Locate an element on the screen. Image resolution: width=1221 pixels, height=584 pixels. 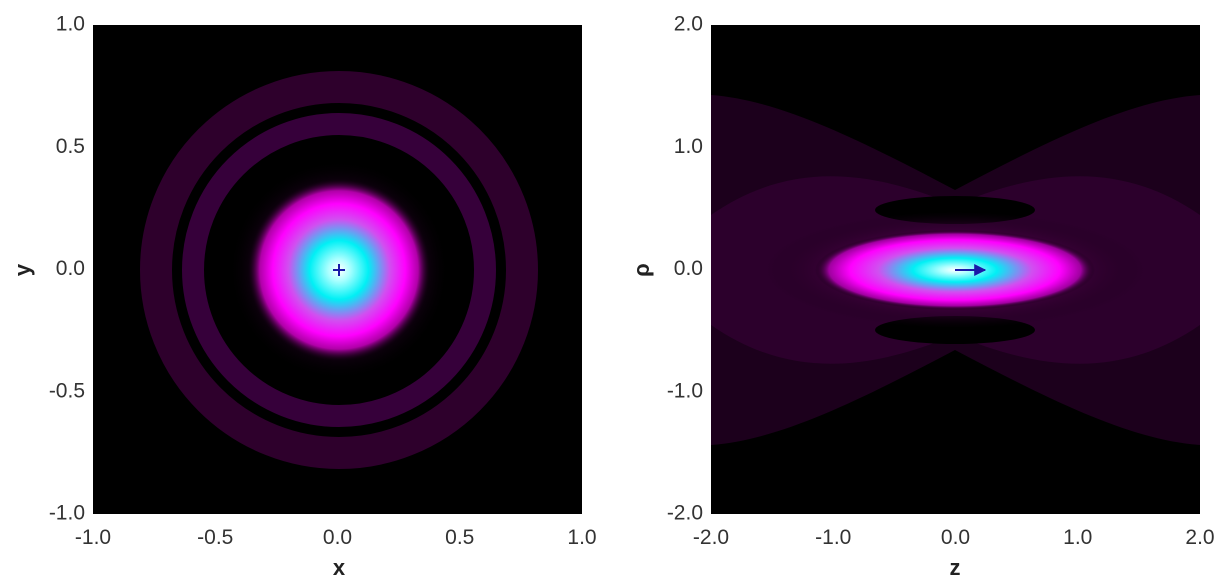
y-axis-label-xy: y is located at coordinates (22, 269).